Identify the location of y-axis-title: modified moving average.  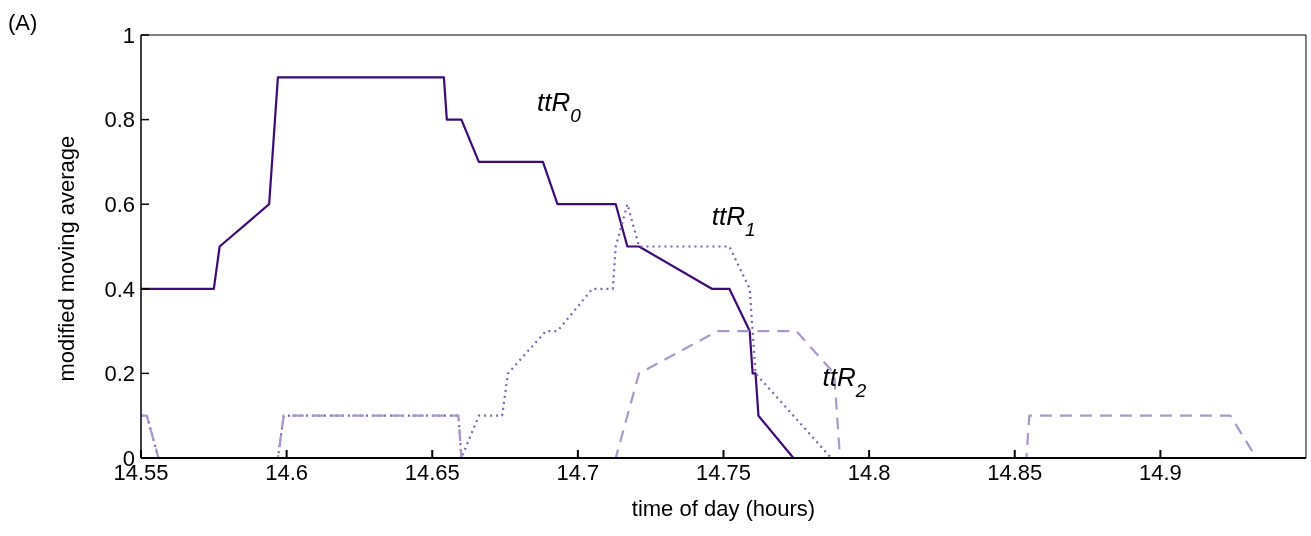
(66, 258).